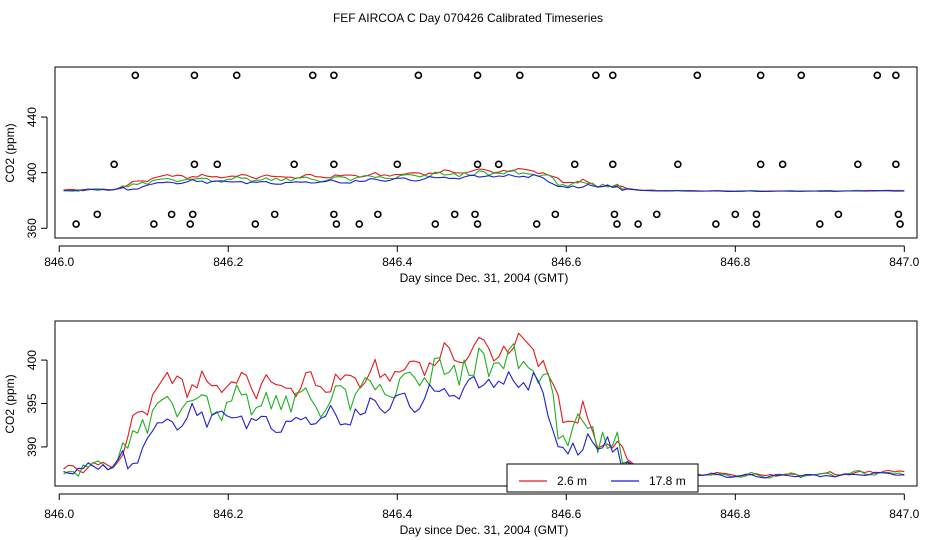  What do you see at coordinates (10, 152) in the screenshot?
I see `top-y-axis-label: CO2 (ppm)` at bounding box center [10, 152].